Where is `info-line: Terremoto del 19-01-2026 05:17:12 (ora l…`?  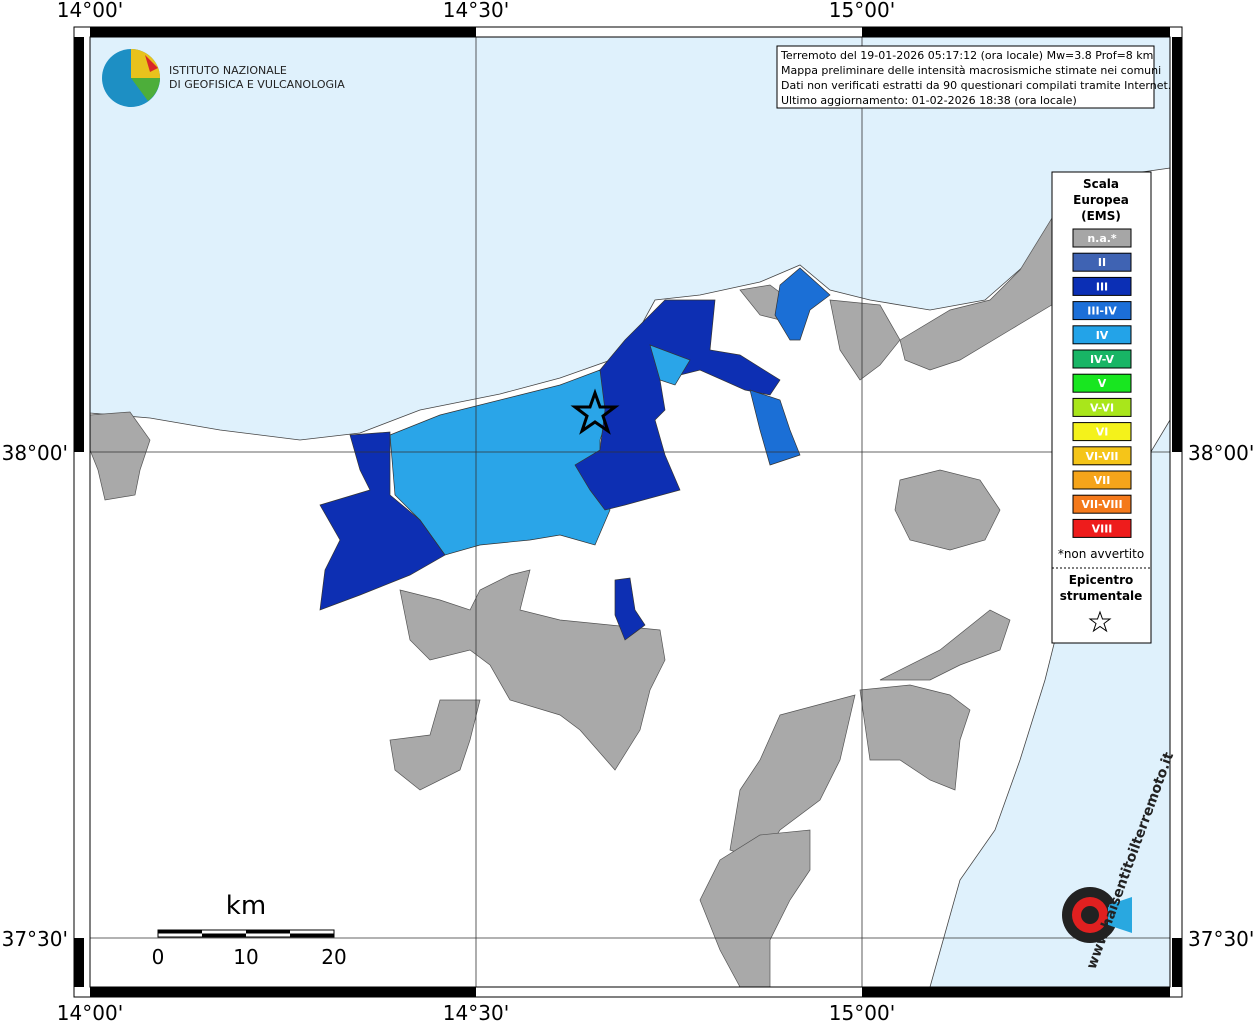 info-line: Terremoto del 19-01-2026 05:17:12 (ora l… is located at coordinates (966, 55).